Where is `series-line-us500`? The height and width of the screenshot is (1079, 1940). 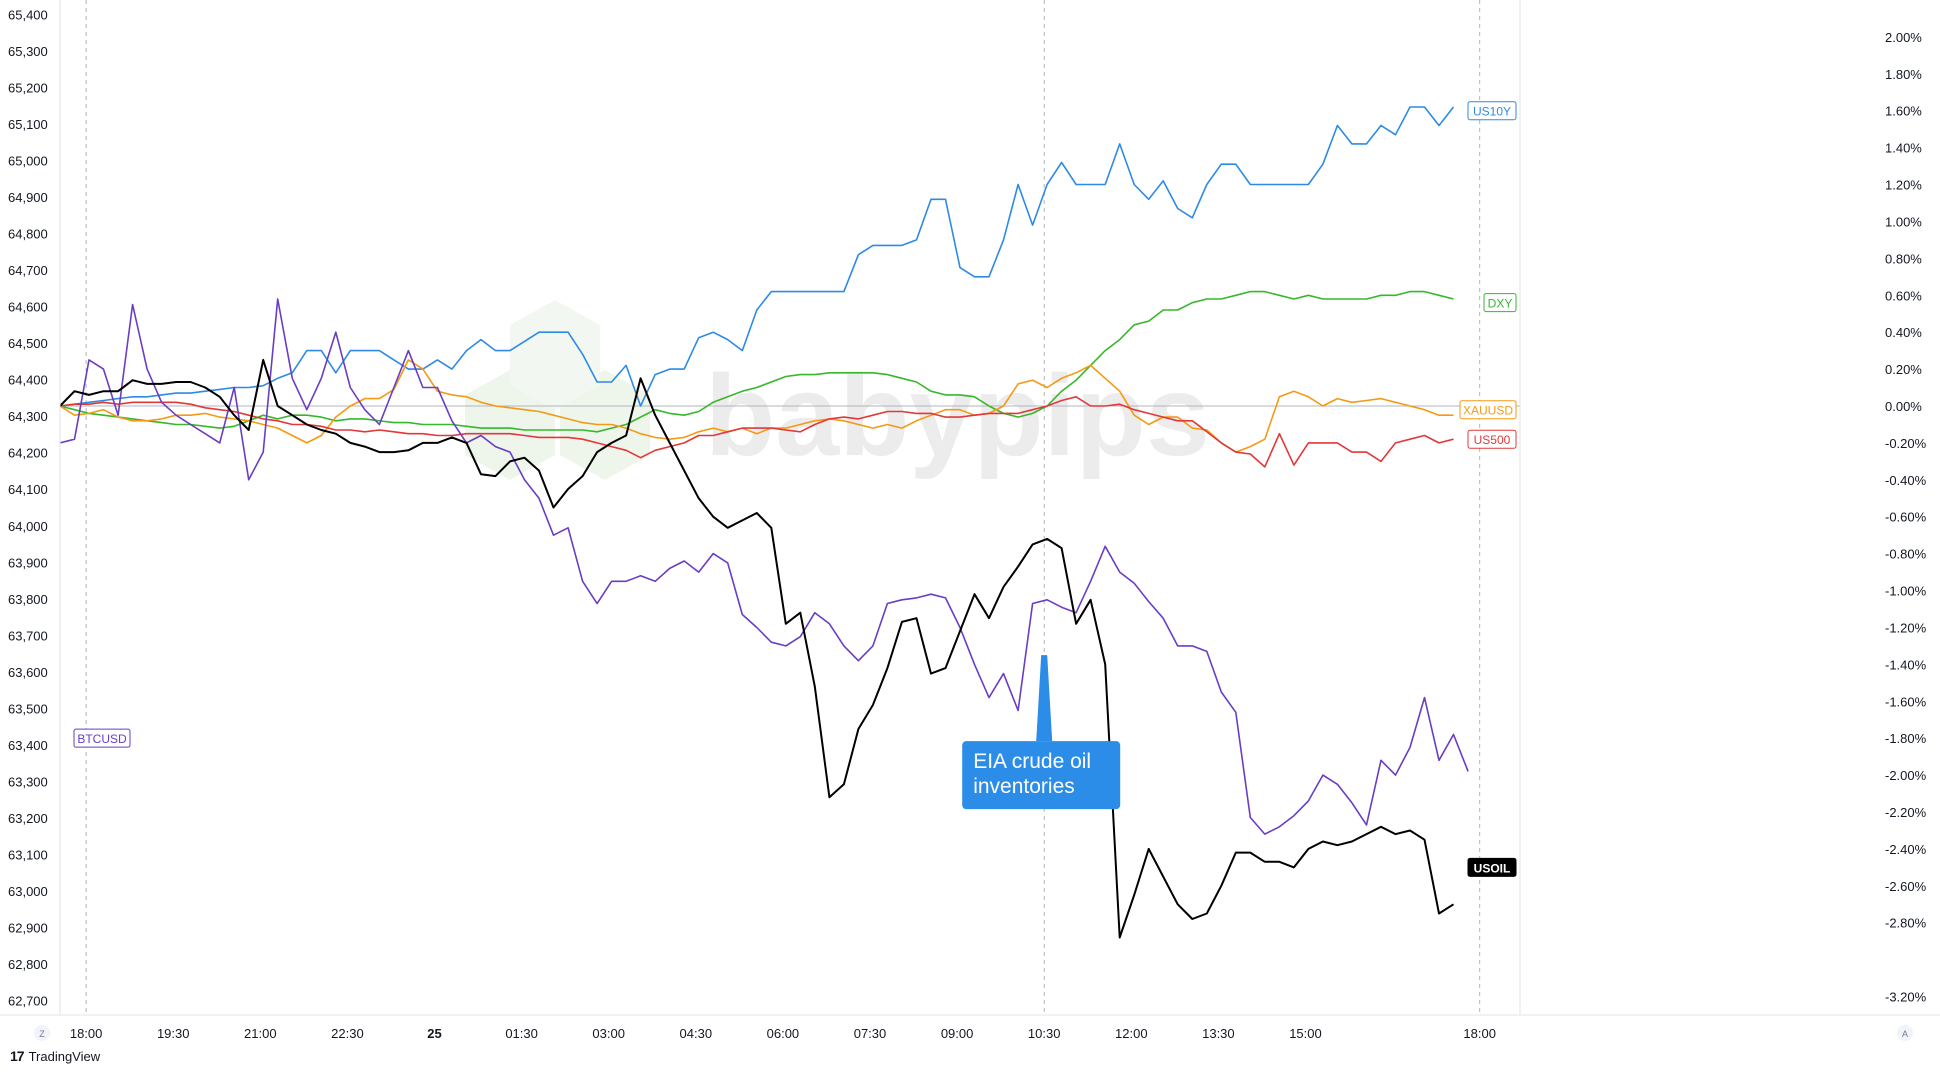 series-line-us500 is located at coordinates (756, 431).